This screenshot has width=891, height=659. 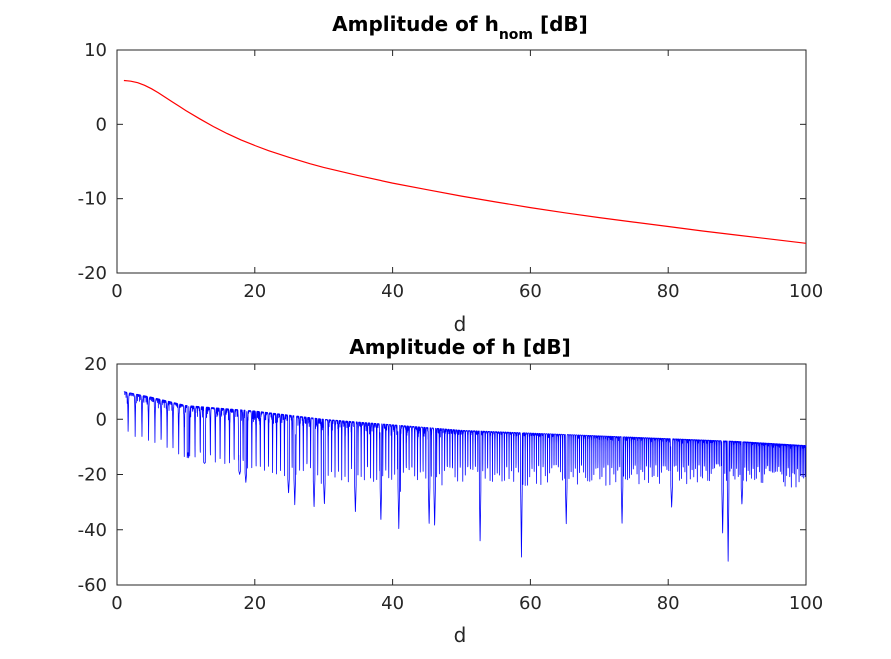 What do you see at coordinates (101, 124) in the screenshot?
I see `plot1-ytick-label: 0` at bounding box center [101, 124].